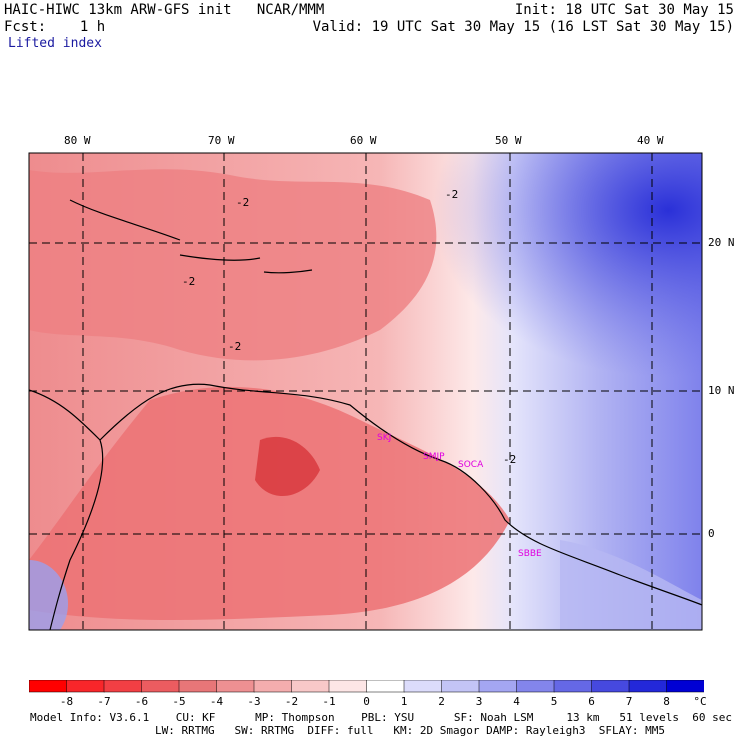 The width and height of the screenshot is (740, 740). I want to click on colorbar-tick-label: -2, so click(291, 701).